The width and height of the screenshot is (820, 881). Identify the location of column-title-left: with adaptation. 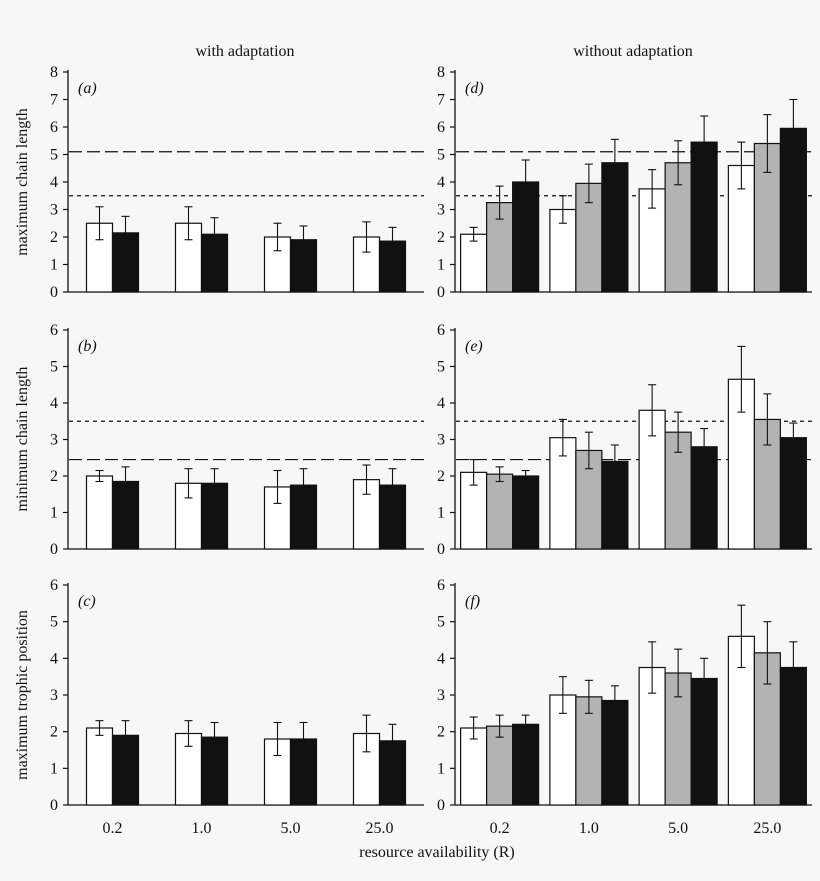
(244, 51).